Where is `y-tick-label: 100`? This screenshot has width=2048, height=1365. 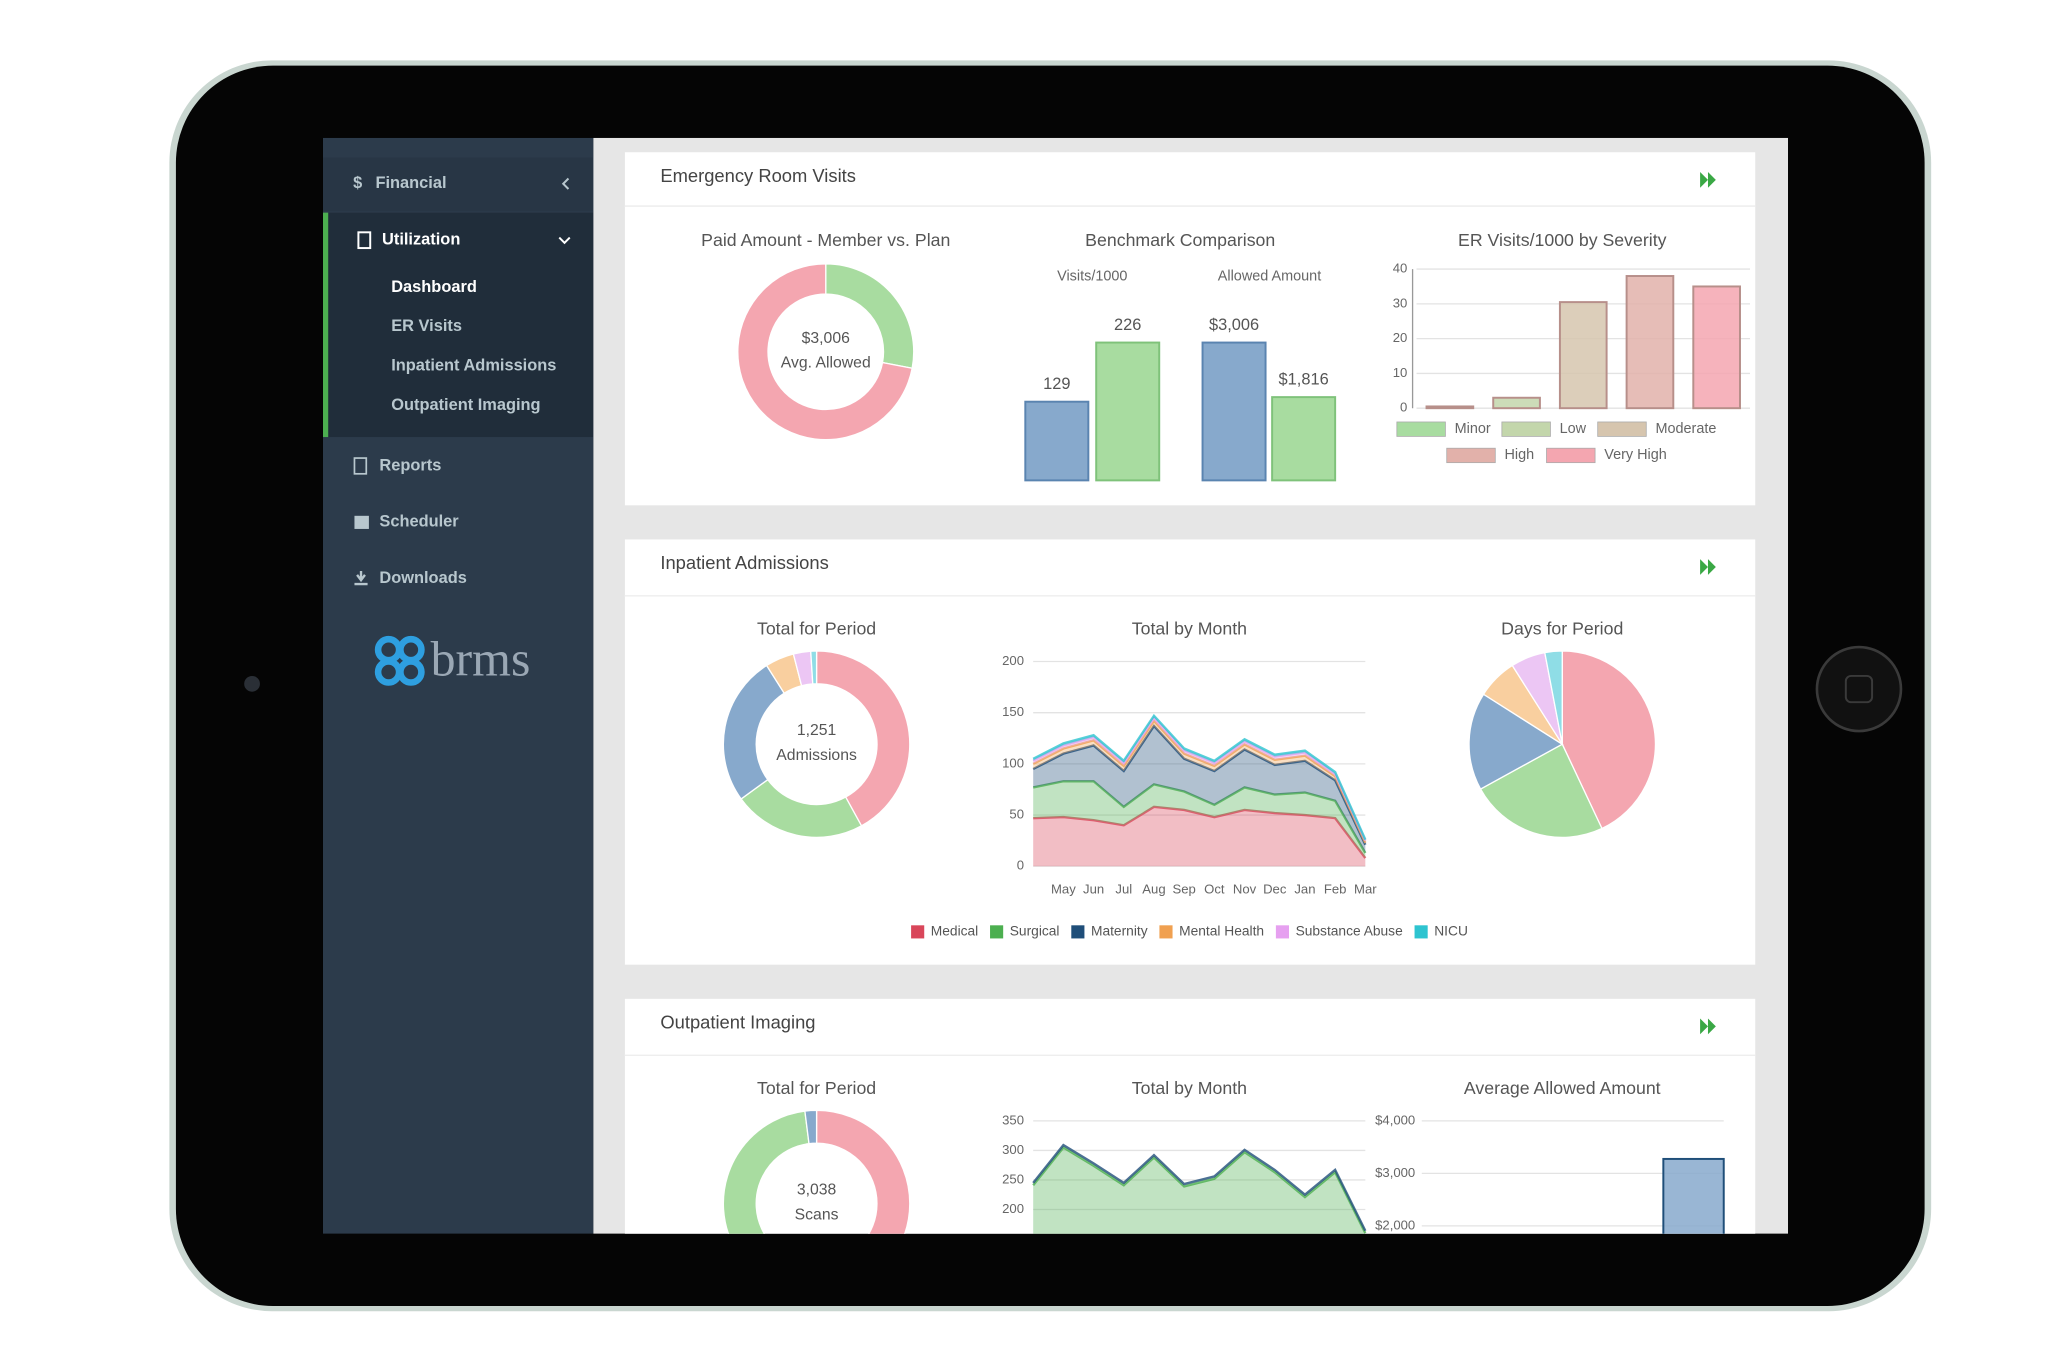 y-tick-label: 100 is located at coordinates (1013, 762).